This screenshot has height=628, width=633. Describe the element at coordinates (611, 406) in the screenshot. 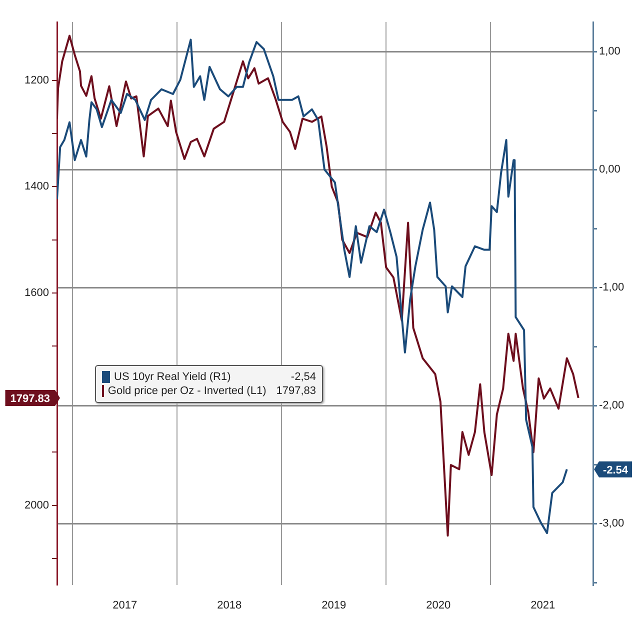

I see `y2-tick-label: -2,00` at that location.